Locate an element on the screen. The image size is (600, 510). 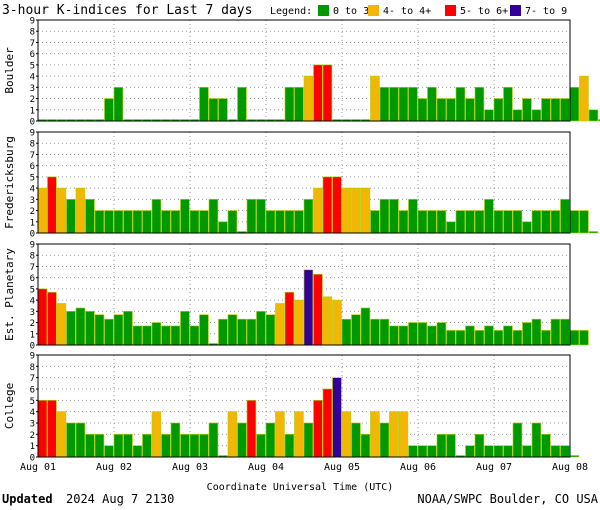
updated-value: 2024 Aug 7 2130 is located at coordinates (120, 499).